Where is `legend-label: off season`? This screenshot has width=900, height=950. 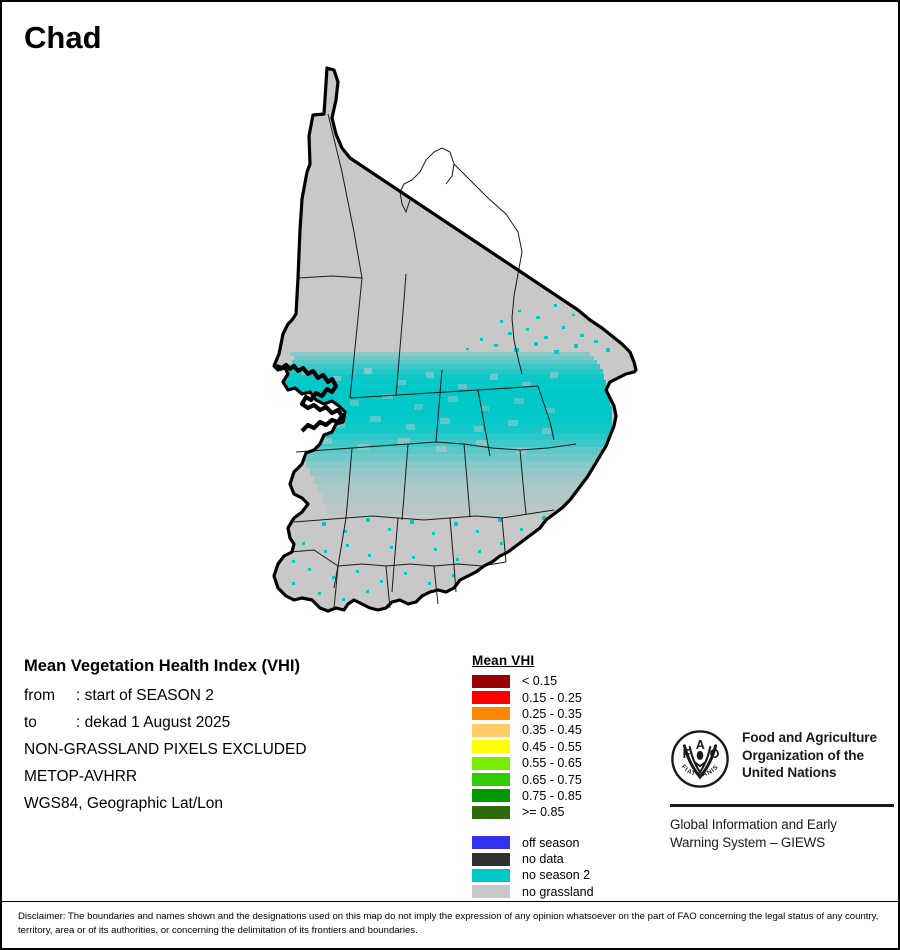 legend-label: off season is located at coordinates (551, 842).